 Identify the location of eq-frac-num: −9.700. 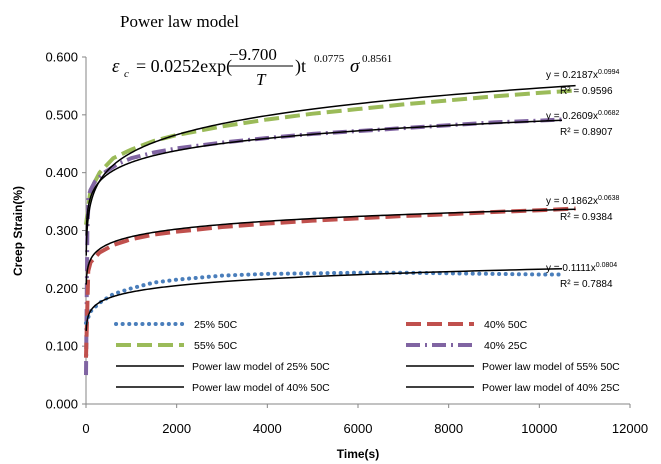
(253, 54).